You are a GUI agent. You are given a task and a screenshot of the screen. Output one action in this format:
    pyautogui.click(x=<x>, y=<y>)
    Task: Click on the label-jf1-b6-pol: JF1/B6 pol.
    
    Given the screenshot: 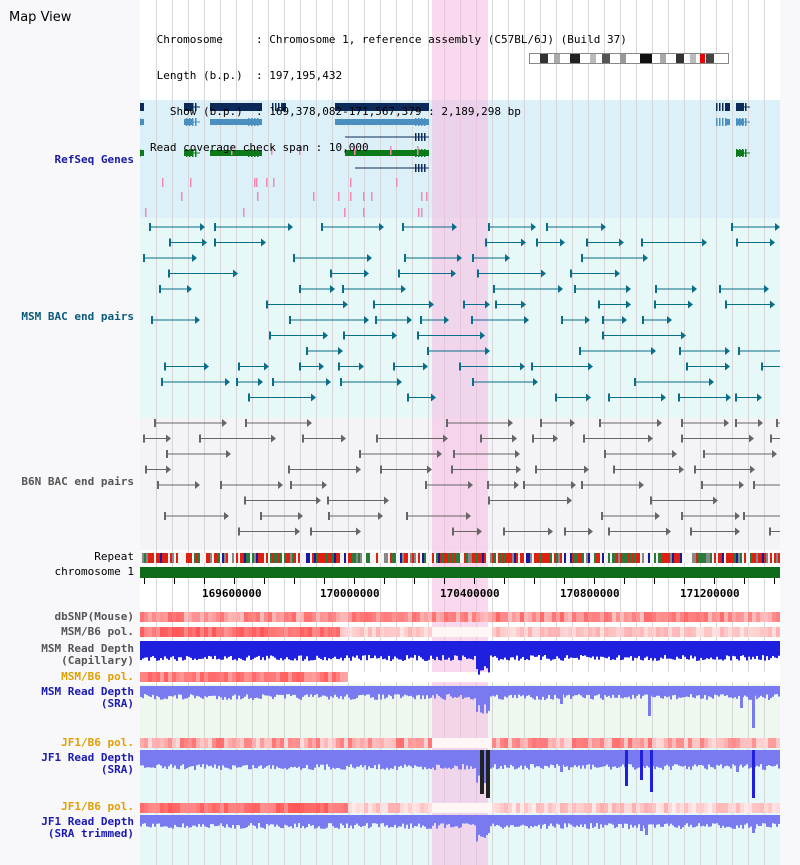 What is the action you would take?
    pyautogui.click(x=97, y=742)
    